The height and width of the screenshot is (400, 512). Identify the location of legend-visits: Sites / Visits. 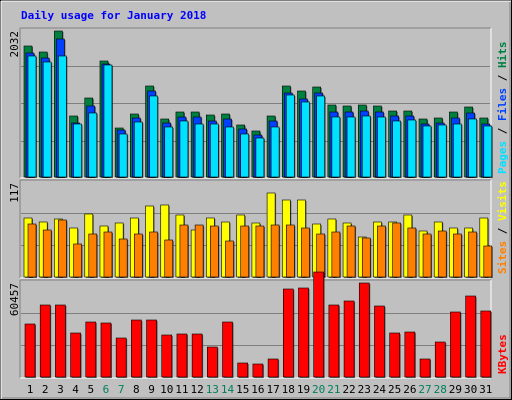
(502, 227).